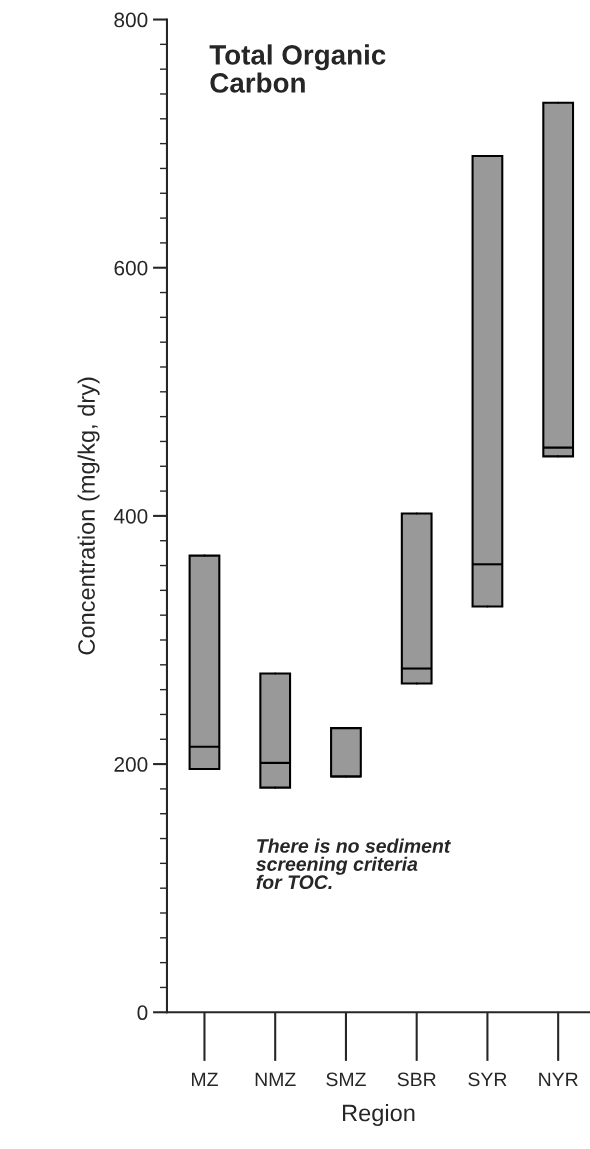 The width and height of the screenshot is (590, 1149). I want to click on x-axis-title: Region, so click(379, 1115).